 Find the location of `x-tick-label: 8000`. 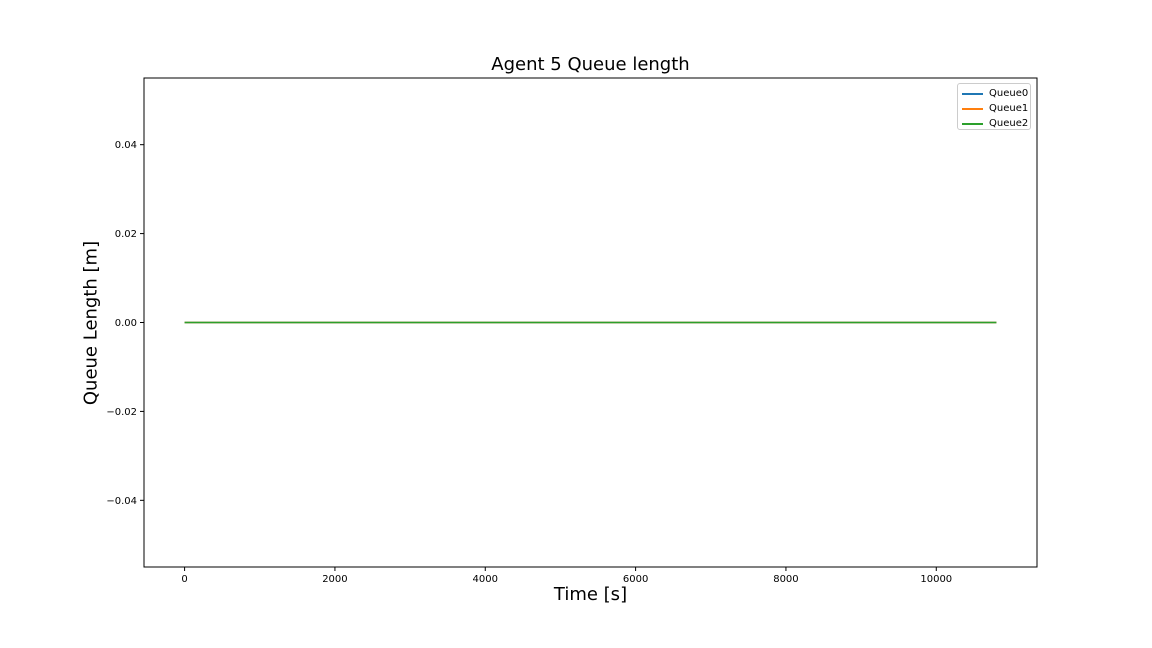

x-tick-label: 8000 is located at coordinates (785, 579).